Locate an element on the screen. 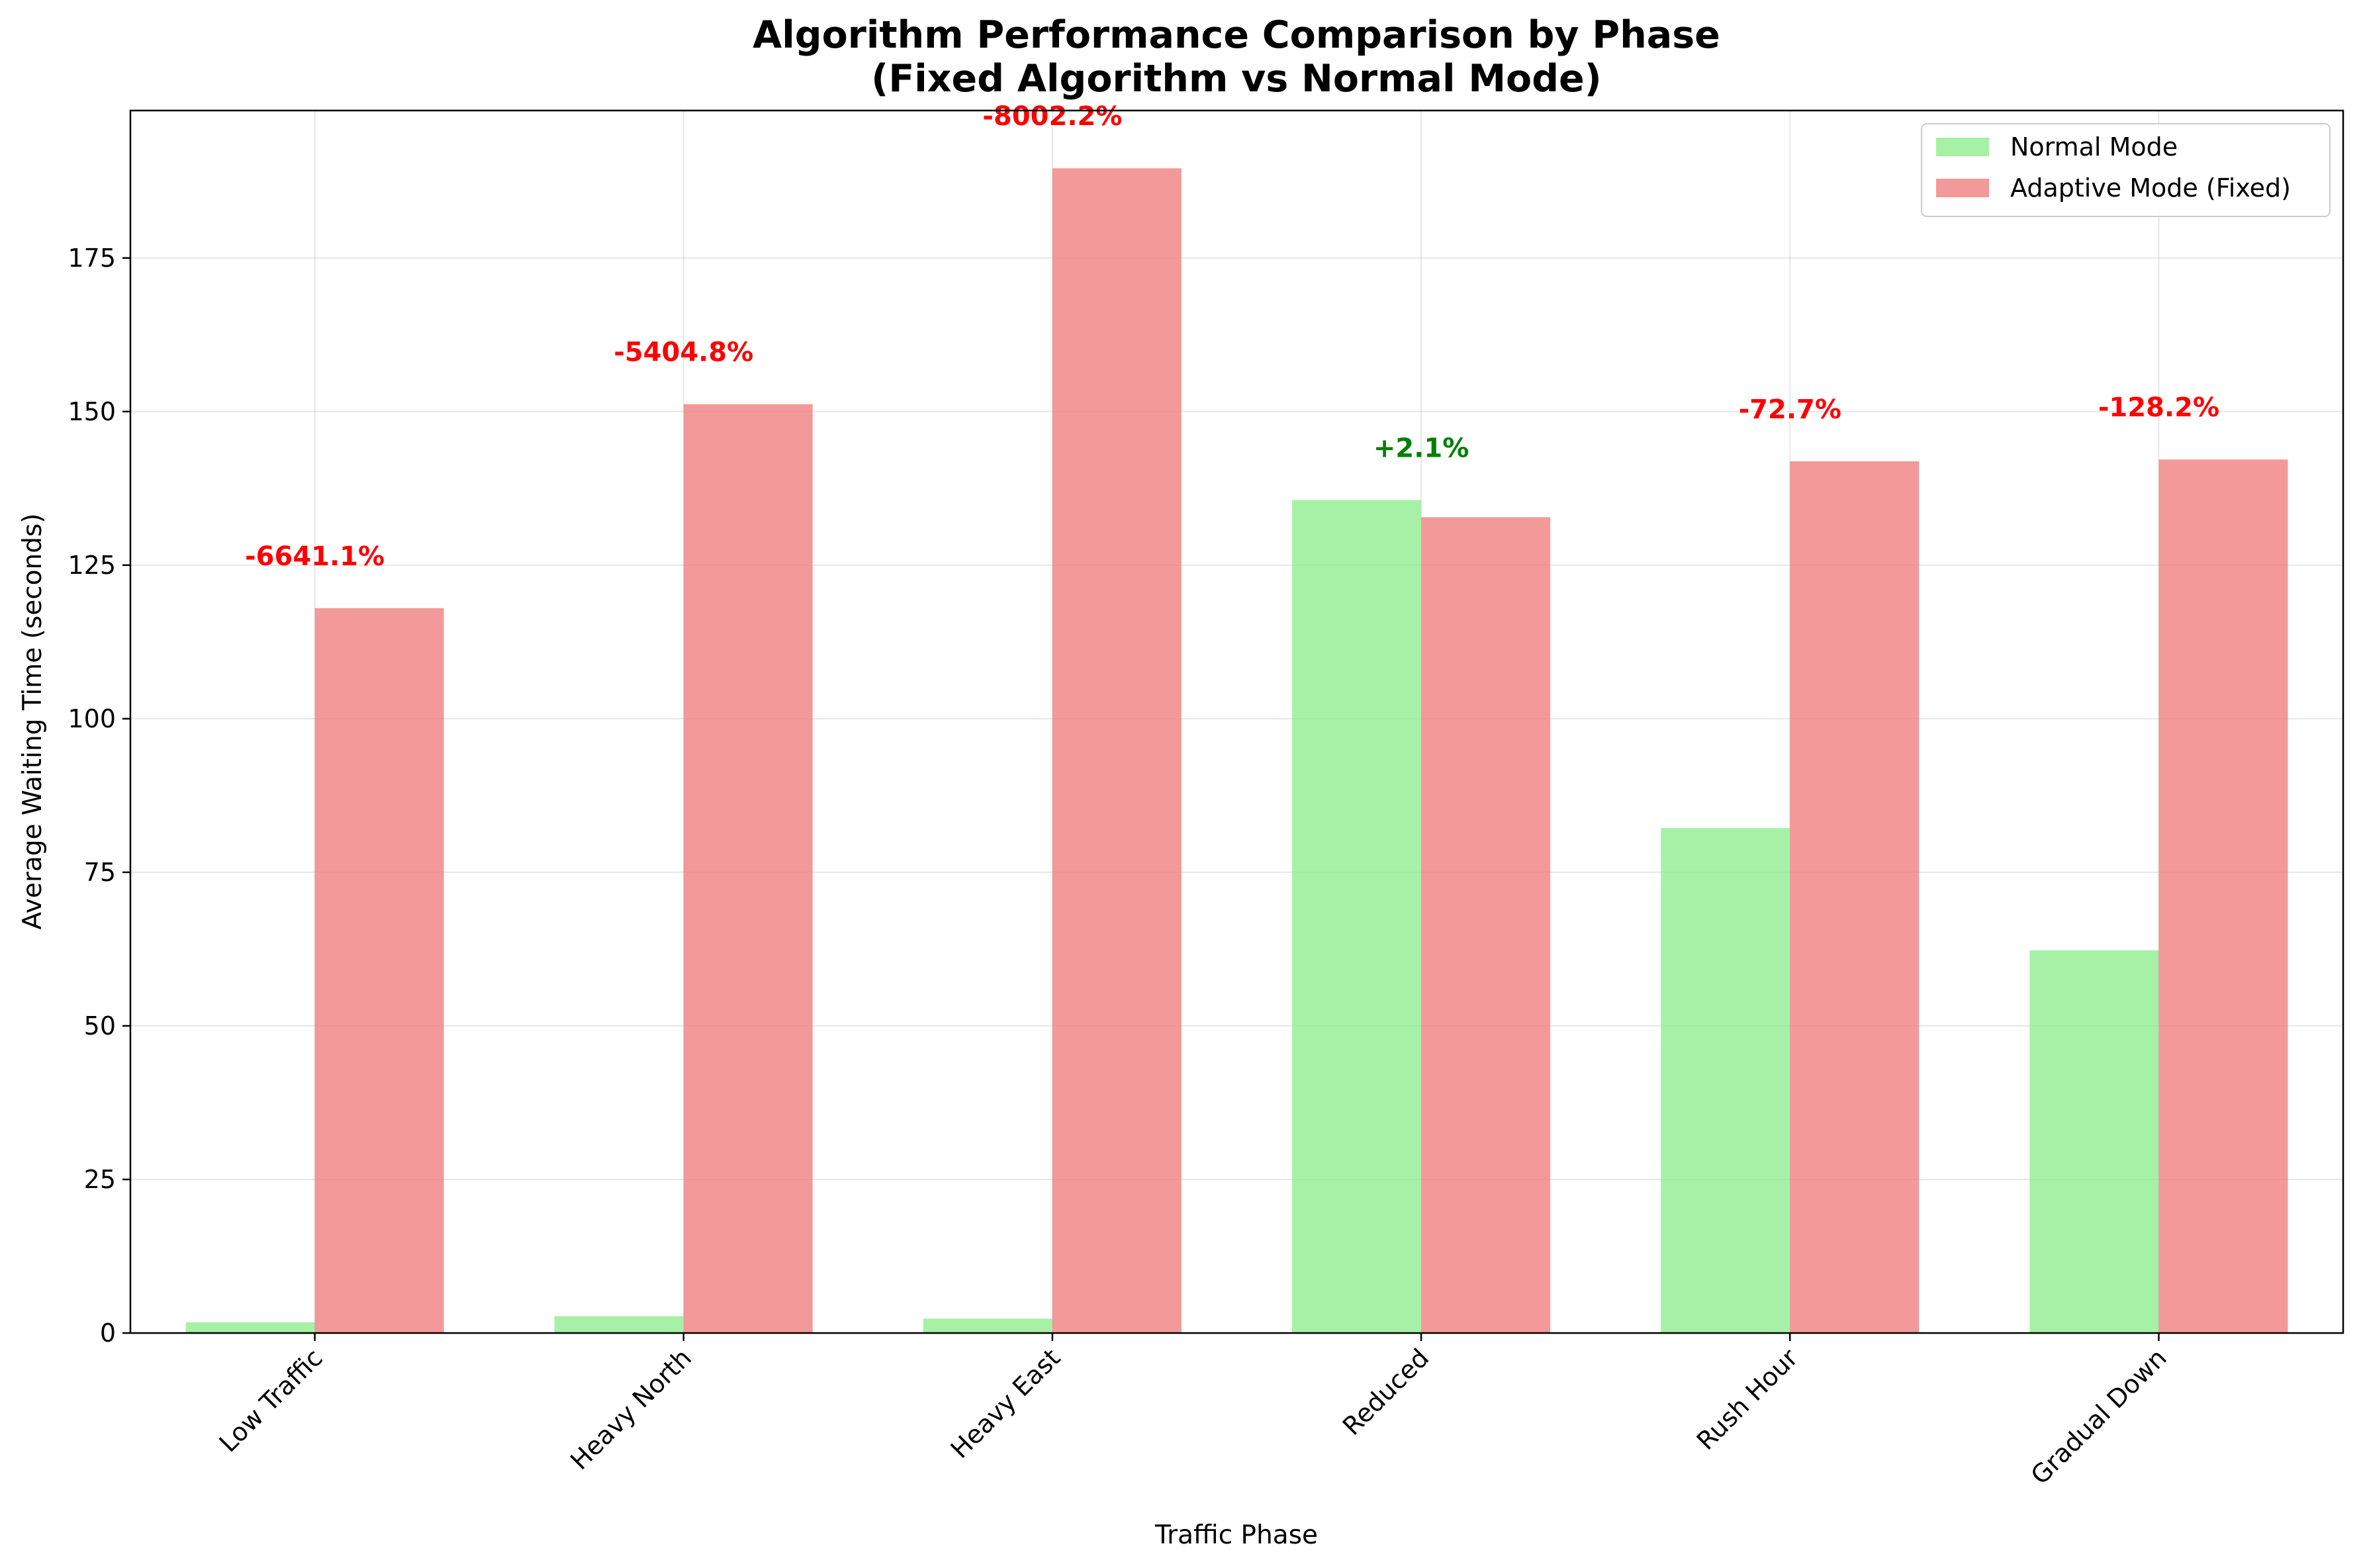  legend-label-adaptive-mode: Adaptive Mode (Fixed) is located at coordinates (2150, 188).